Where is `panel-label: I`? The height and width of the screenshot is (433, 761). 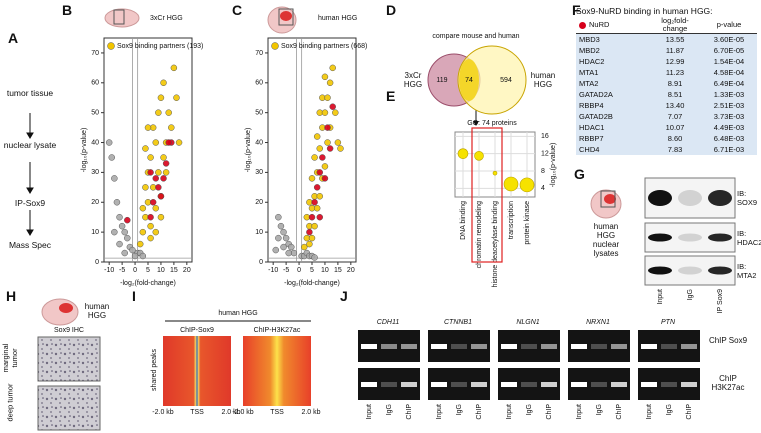
panel-label: I is located at coordinates (134, 296).